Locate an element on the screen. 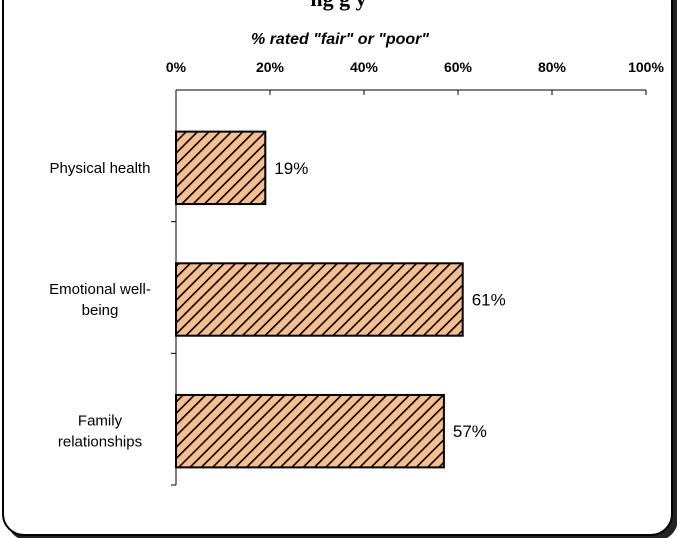  x-tick-label: 20% is located at coordinates (270, 67).